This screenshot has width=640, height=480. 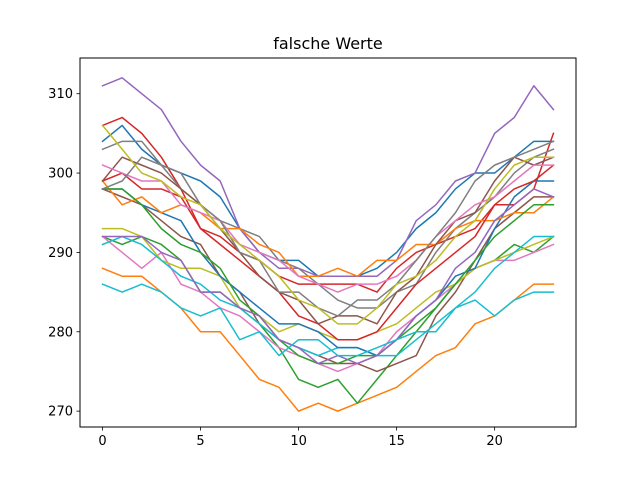 I want to click on x-tick-label-3: 15, so click(x=396, y=441).